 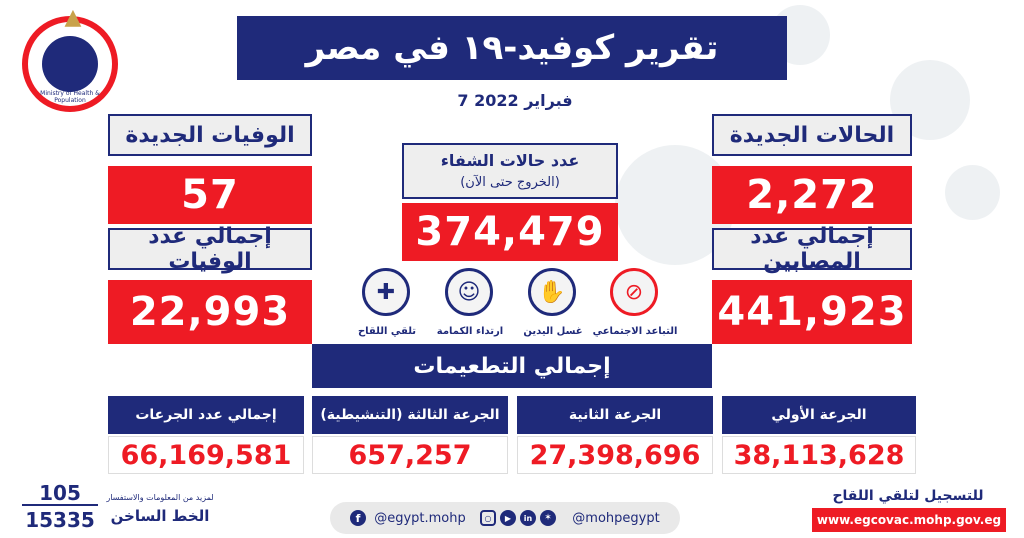 I want to click on total-deaths-label: إجمالي عدد الوفيات, so click(x=210, y=249).